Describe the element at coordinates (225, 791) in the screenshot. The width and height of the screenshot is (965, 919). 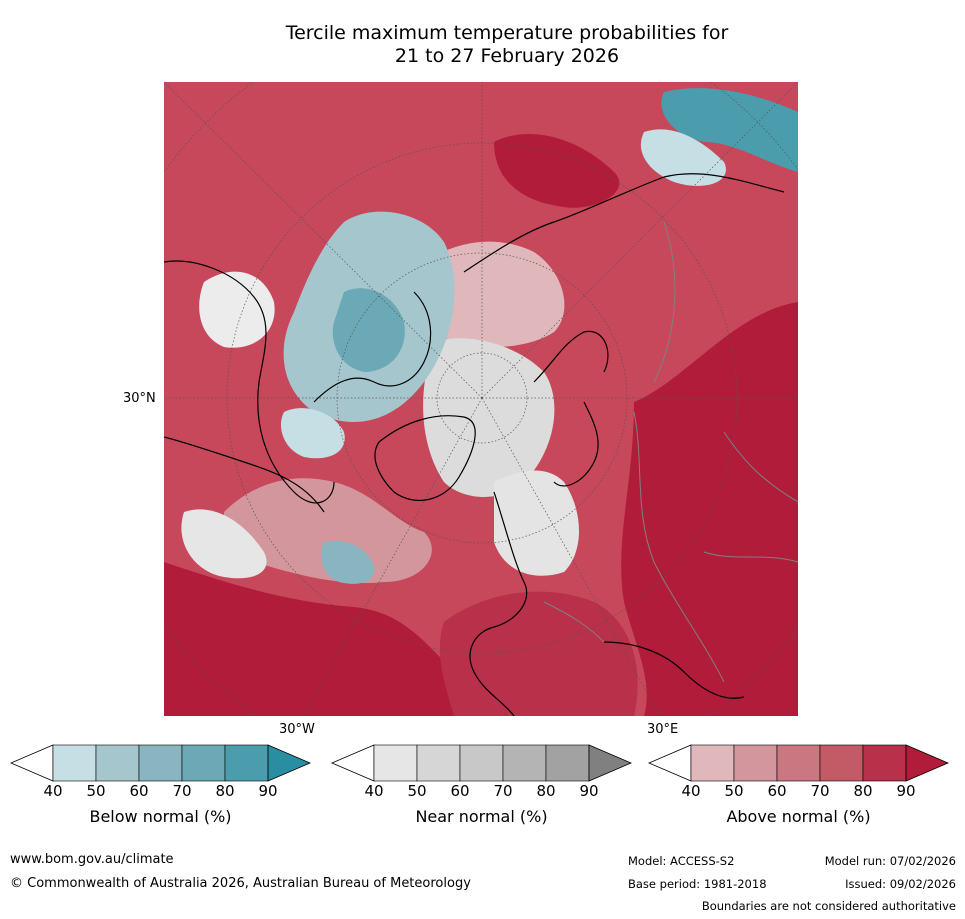
I see `colorbar-below-tick: 80` at that location.